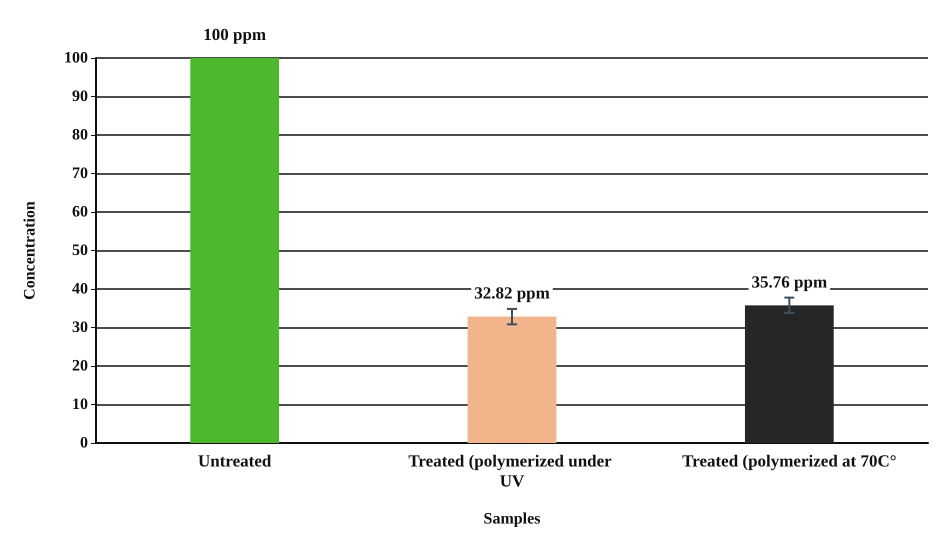  I want to click on y-tick-label: 70, so click(80, 173).